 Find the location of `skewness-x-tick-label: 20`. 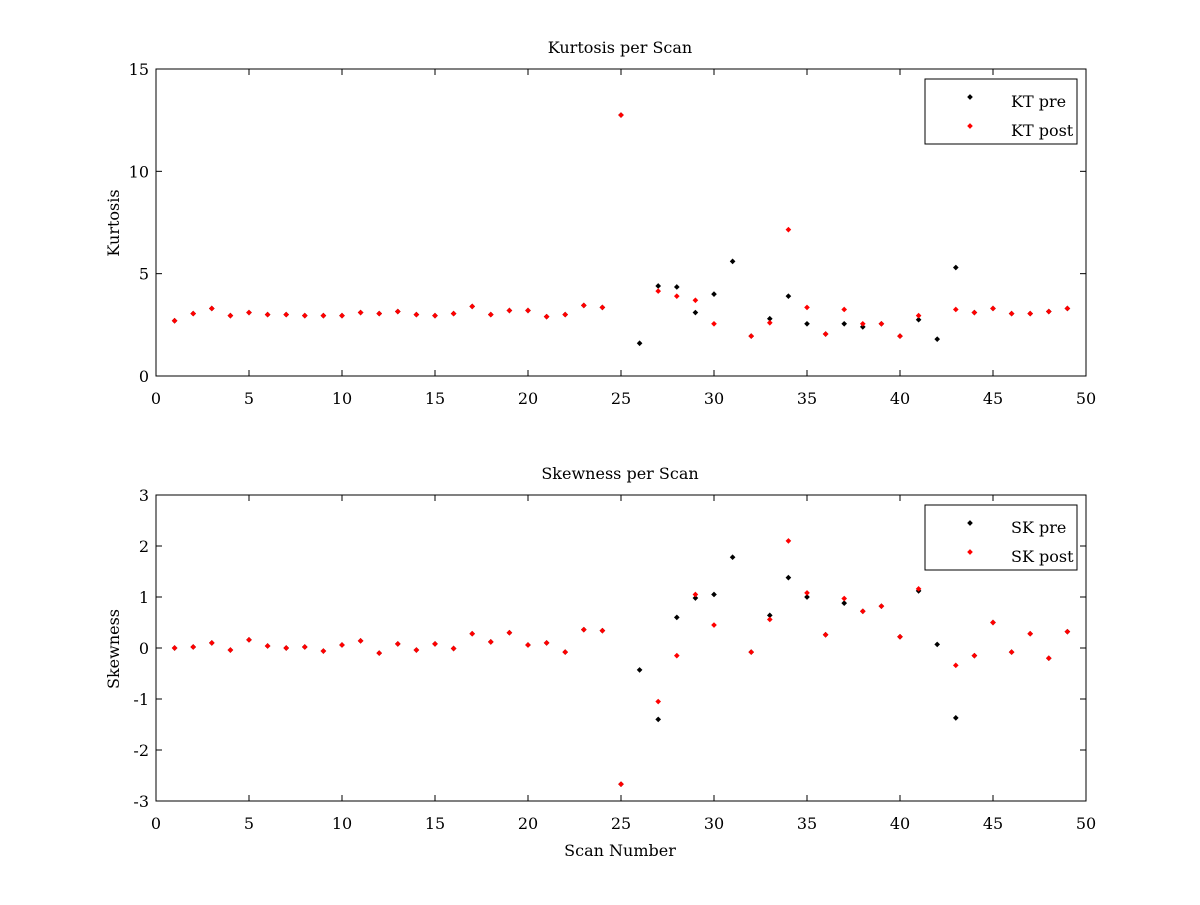

skewness-x-tick-label: 20 is located at coordinates (528, 823).